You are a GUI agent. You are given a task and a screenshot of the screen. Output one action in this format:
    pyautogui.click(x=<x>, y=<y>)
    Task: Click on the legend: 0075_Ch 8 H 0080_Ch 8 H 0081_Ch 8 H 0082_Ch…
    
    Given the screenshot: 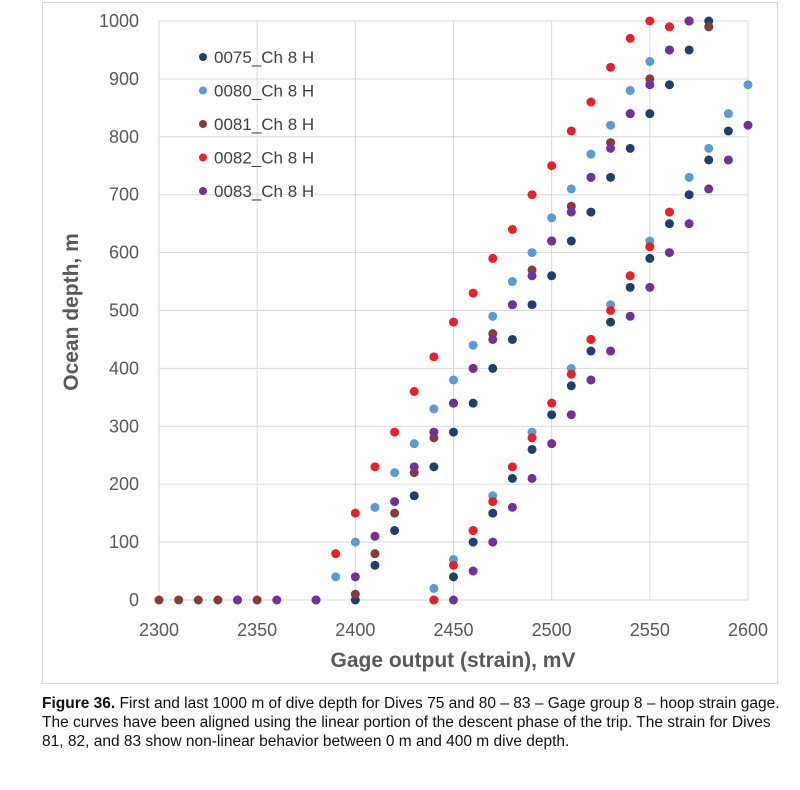 What is the action you would take?
    pyautogui.click(x=256, y=124)
    